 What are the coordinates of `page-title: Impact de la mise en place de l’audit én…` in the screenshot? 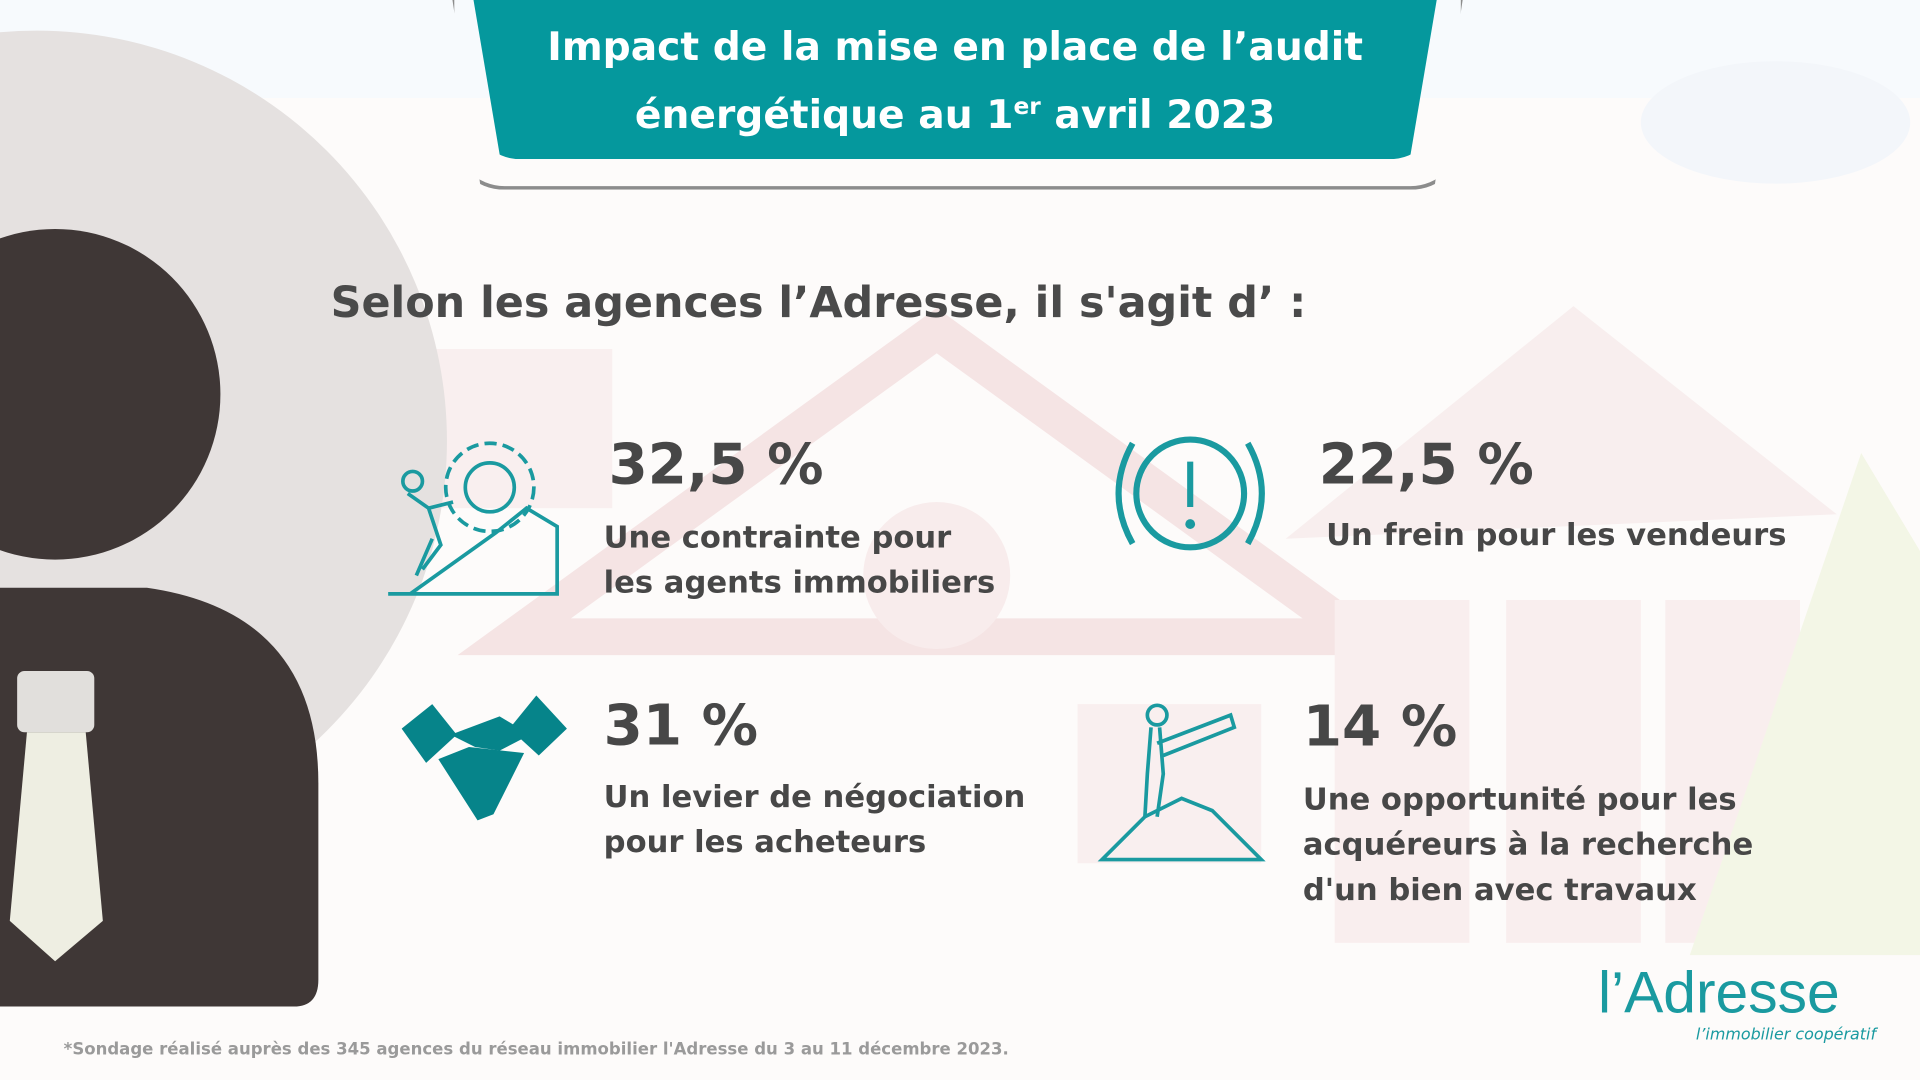 It's located at (955, 81).